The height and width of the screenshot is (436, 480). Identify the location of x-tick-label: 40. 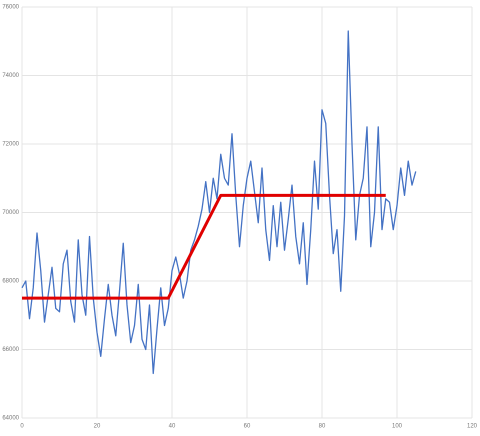
(172, 427).